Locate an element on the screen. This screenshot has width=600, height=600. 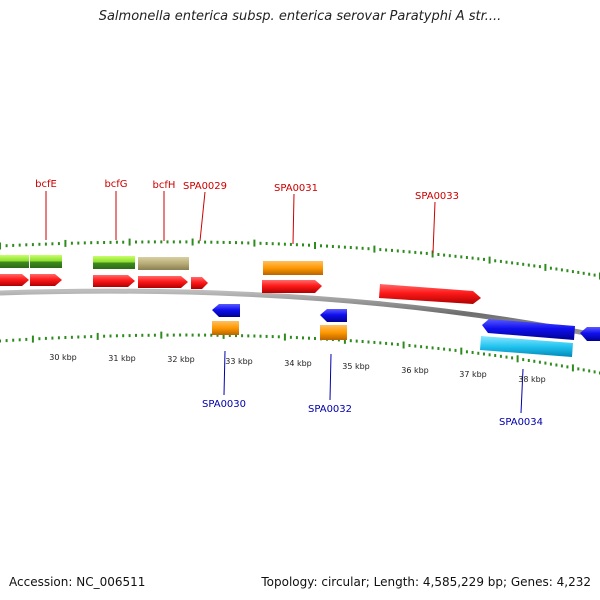
gene-bar-SPA0030-orange is located at coordinates (225, 328).